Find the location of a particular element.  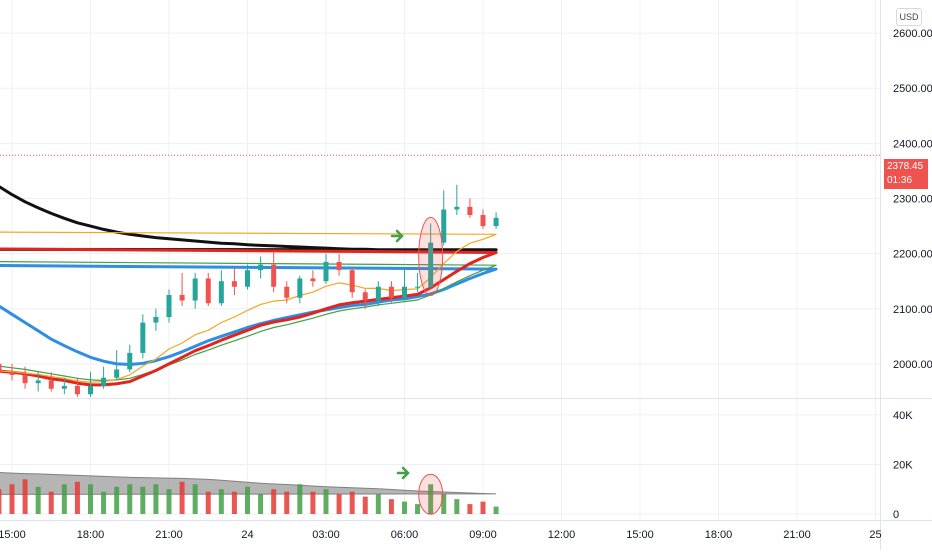

price-tick-label: 2000.00 is located at coordinates (912, 365).